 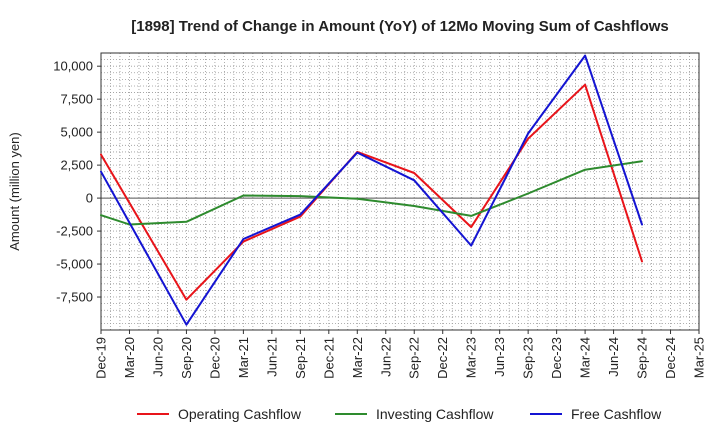 What do you see at coordinates (76, 99) in the screenshot?
I see `y-tick-label: 7,500` at bounding box center [76, 99].